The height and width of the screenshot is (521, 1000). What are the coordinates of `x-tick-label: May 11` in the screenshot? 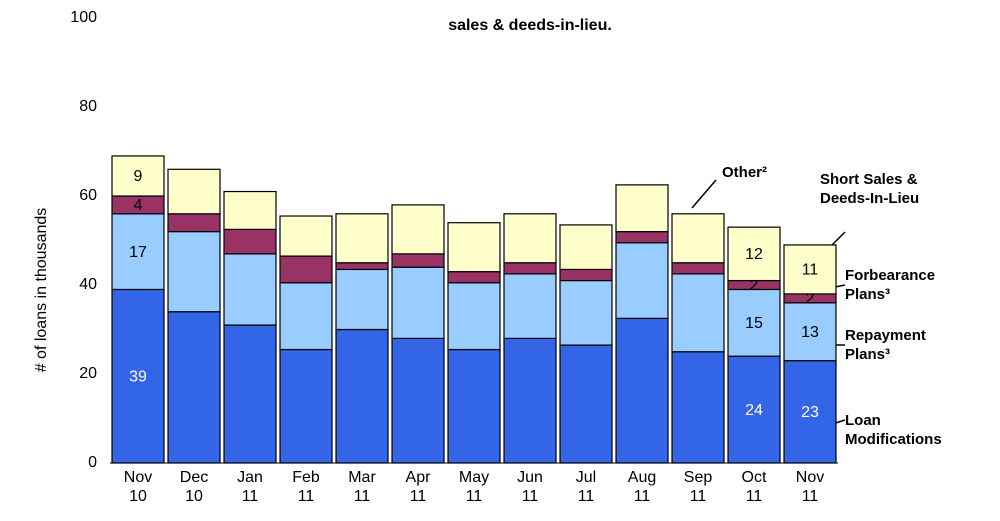 It's located at (474, 487).